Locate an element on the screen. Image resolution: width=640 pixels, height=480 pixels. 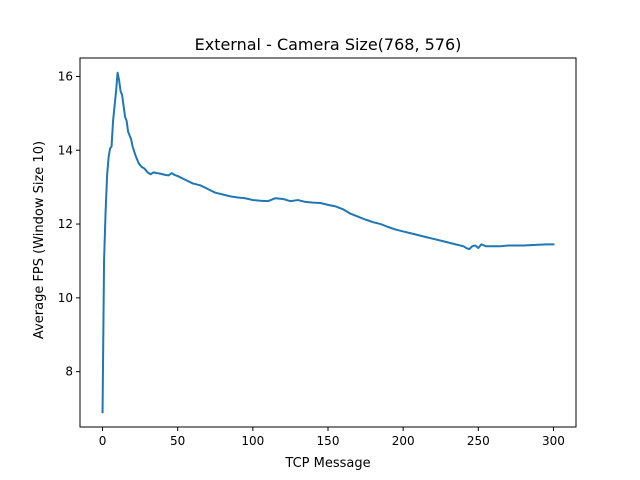
x-axis-label: TCP Message is located at coordinates (327, 463).